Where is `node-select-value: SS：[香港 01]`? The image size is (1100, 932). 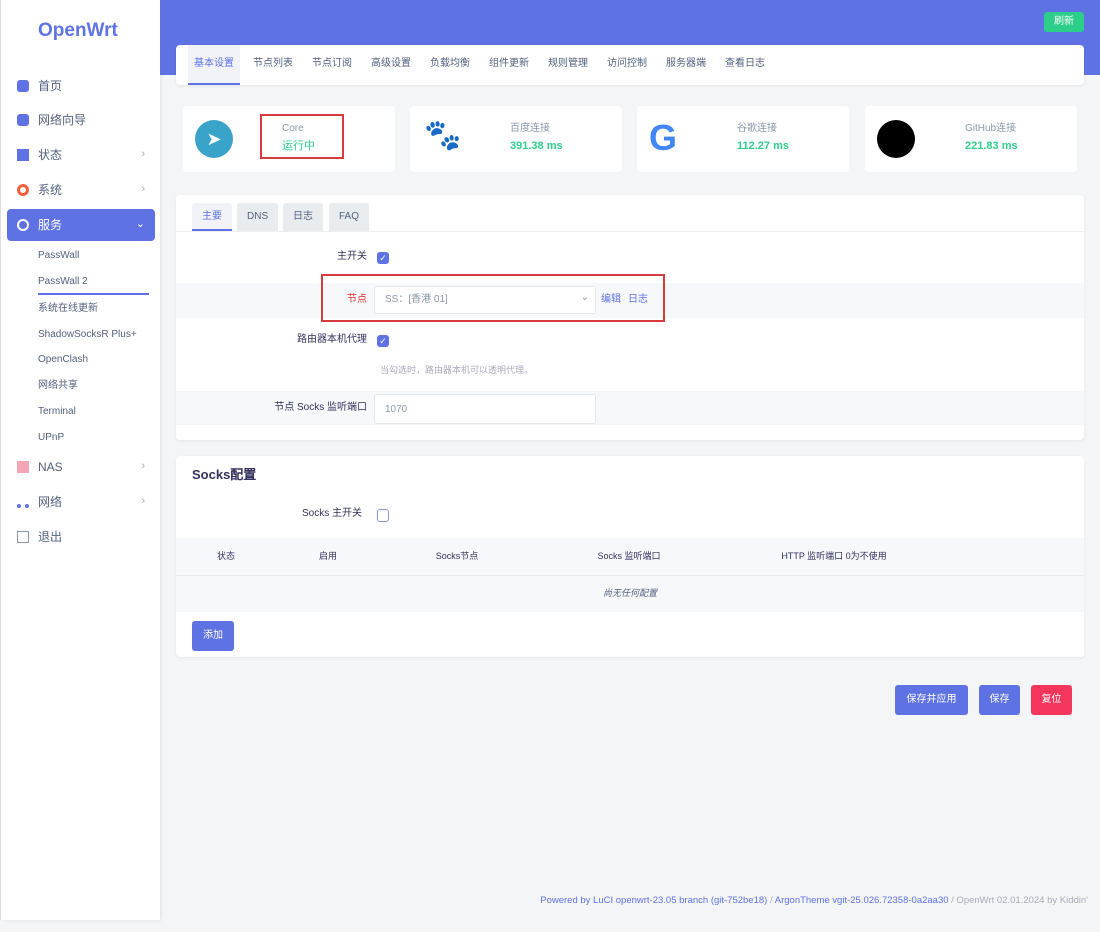 node-select-value: SS：[香港 01] is located at coordinates (416, 299).